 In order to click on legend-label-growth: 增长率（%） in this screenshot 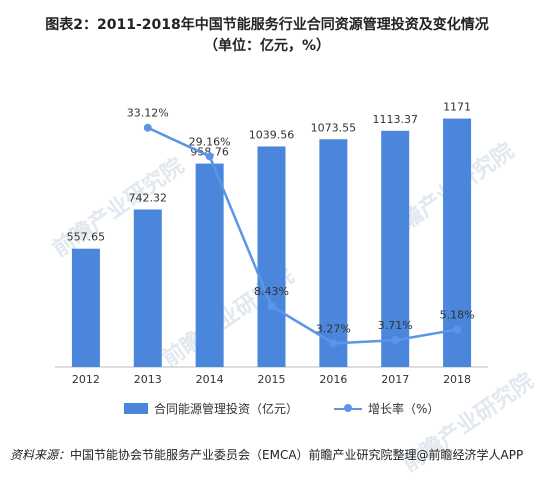, I will do `click(404, 409)`.